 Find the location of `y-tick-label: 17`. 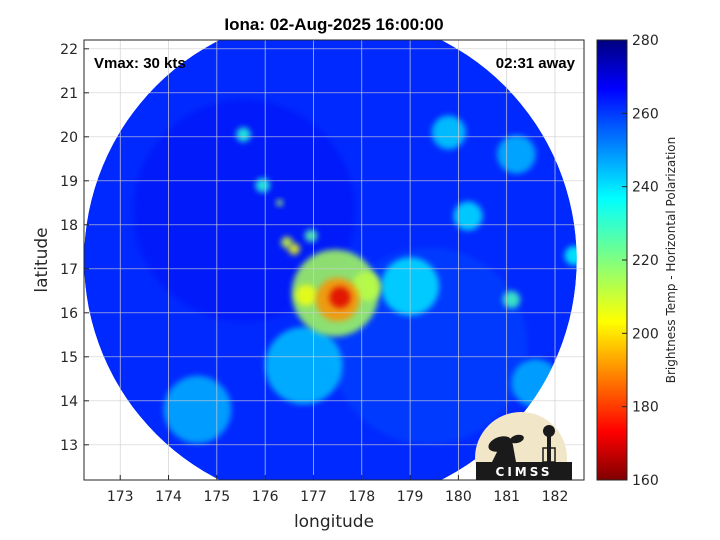

y-tick-label: 17 is located at coordinates (69, 270).